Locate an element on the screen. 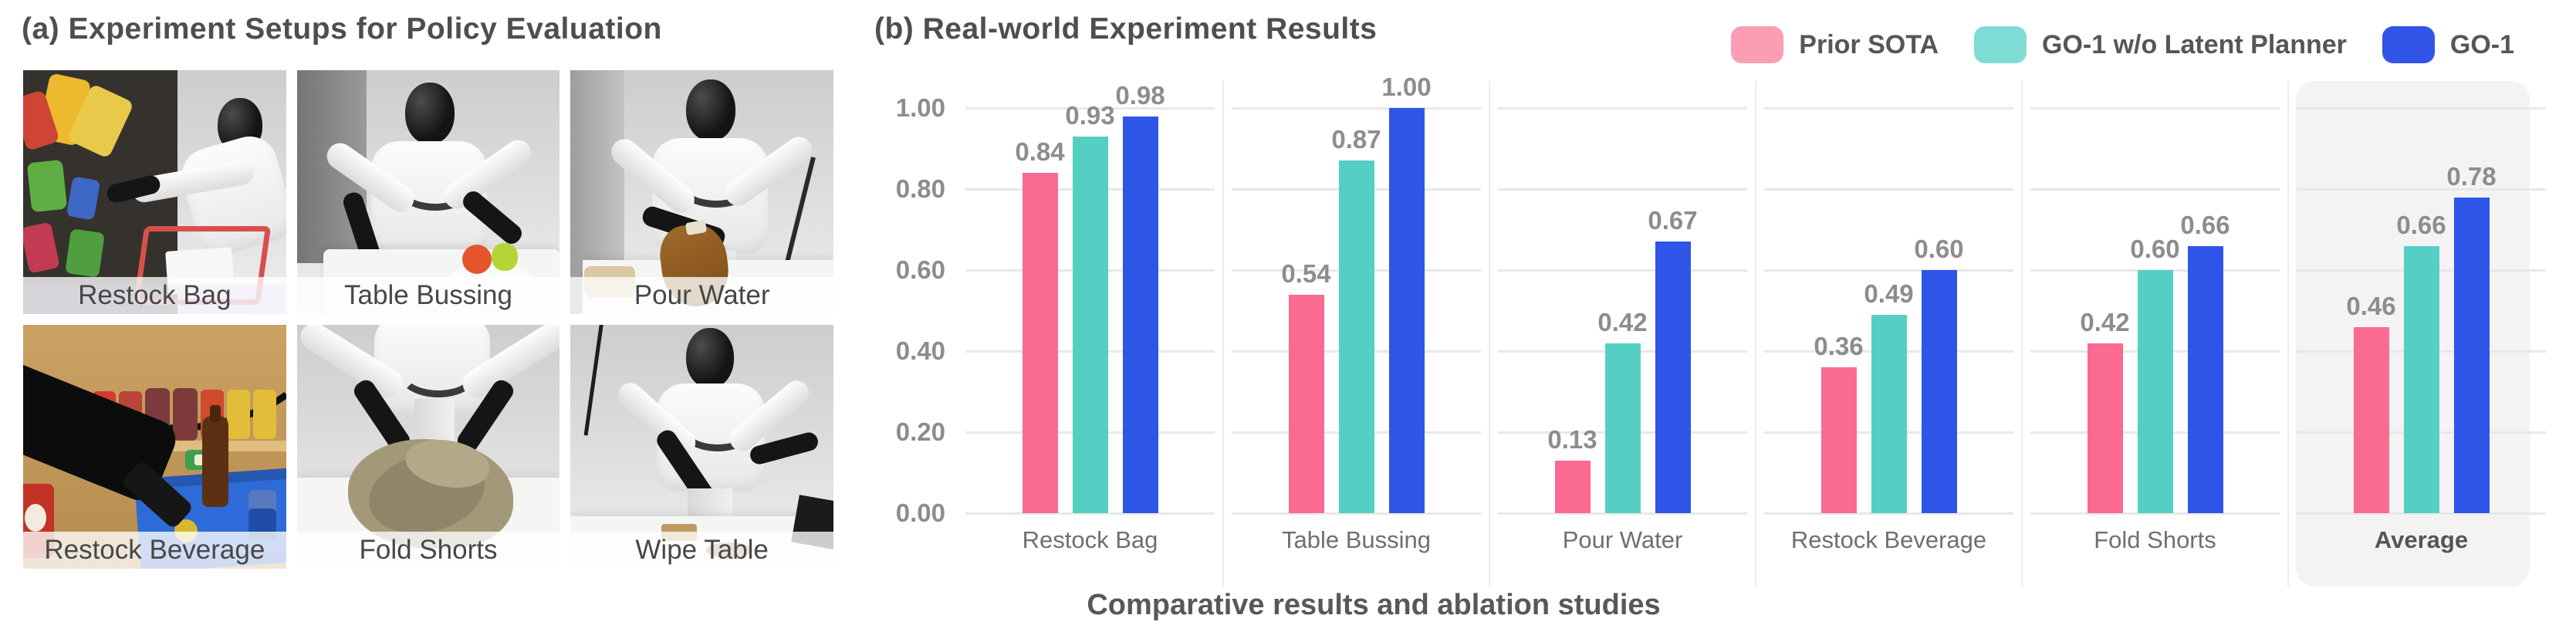  bar-value-label: 0.84 is located at coordinates (1040, 151).